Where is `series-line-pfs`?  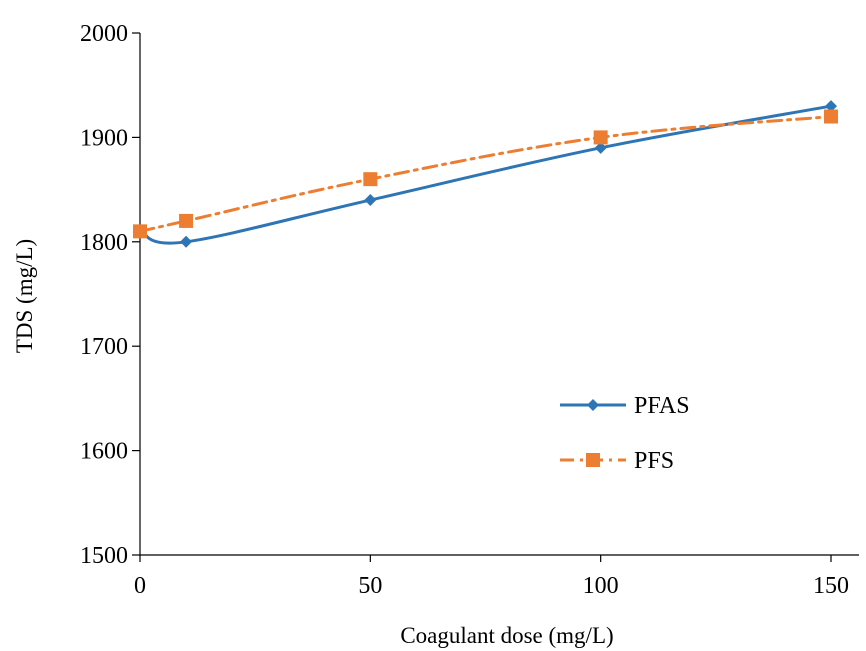 series-line-pfs is located at coordinates (485, 174).